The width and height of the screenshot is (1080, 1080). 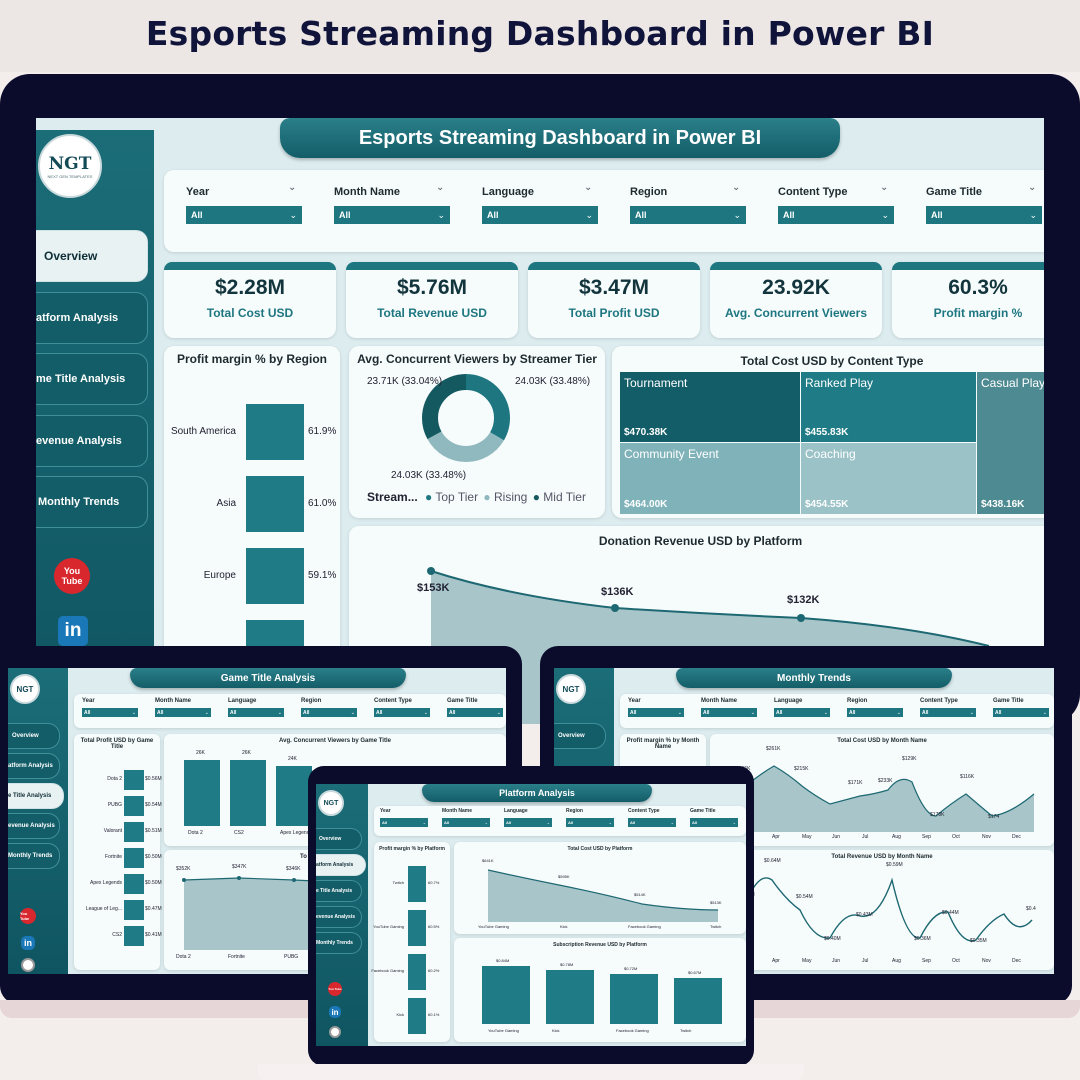 What do you see at coordinates (183, 712) in the screenshot?
I see `gt-slicers-dropdown-1: All ⌄` at bounding box center [183, 712].